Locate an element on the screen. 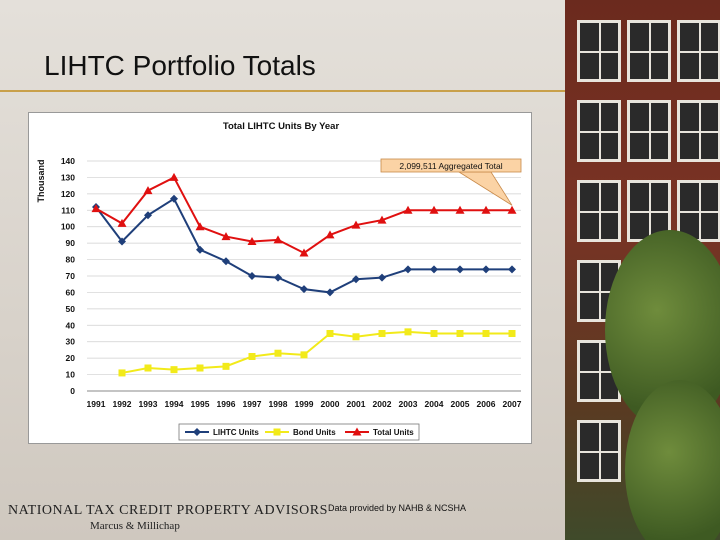  y-tick-label: 10 is located at coordinates (71, 375).